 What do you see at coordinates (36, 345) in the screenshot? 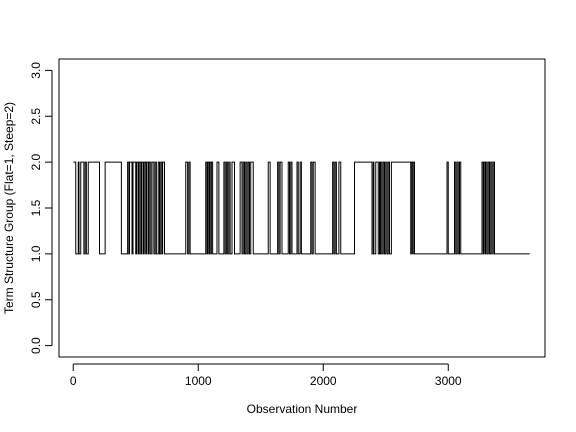
I see `y-tick-label: 0.0` at bounding box center [36, 345].